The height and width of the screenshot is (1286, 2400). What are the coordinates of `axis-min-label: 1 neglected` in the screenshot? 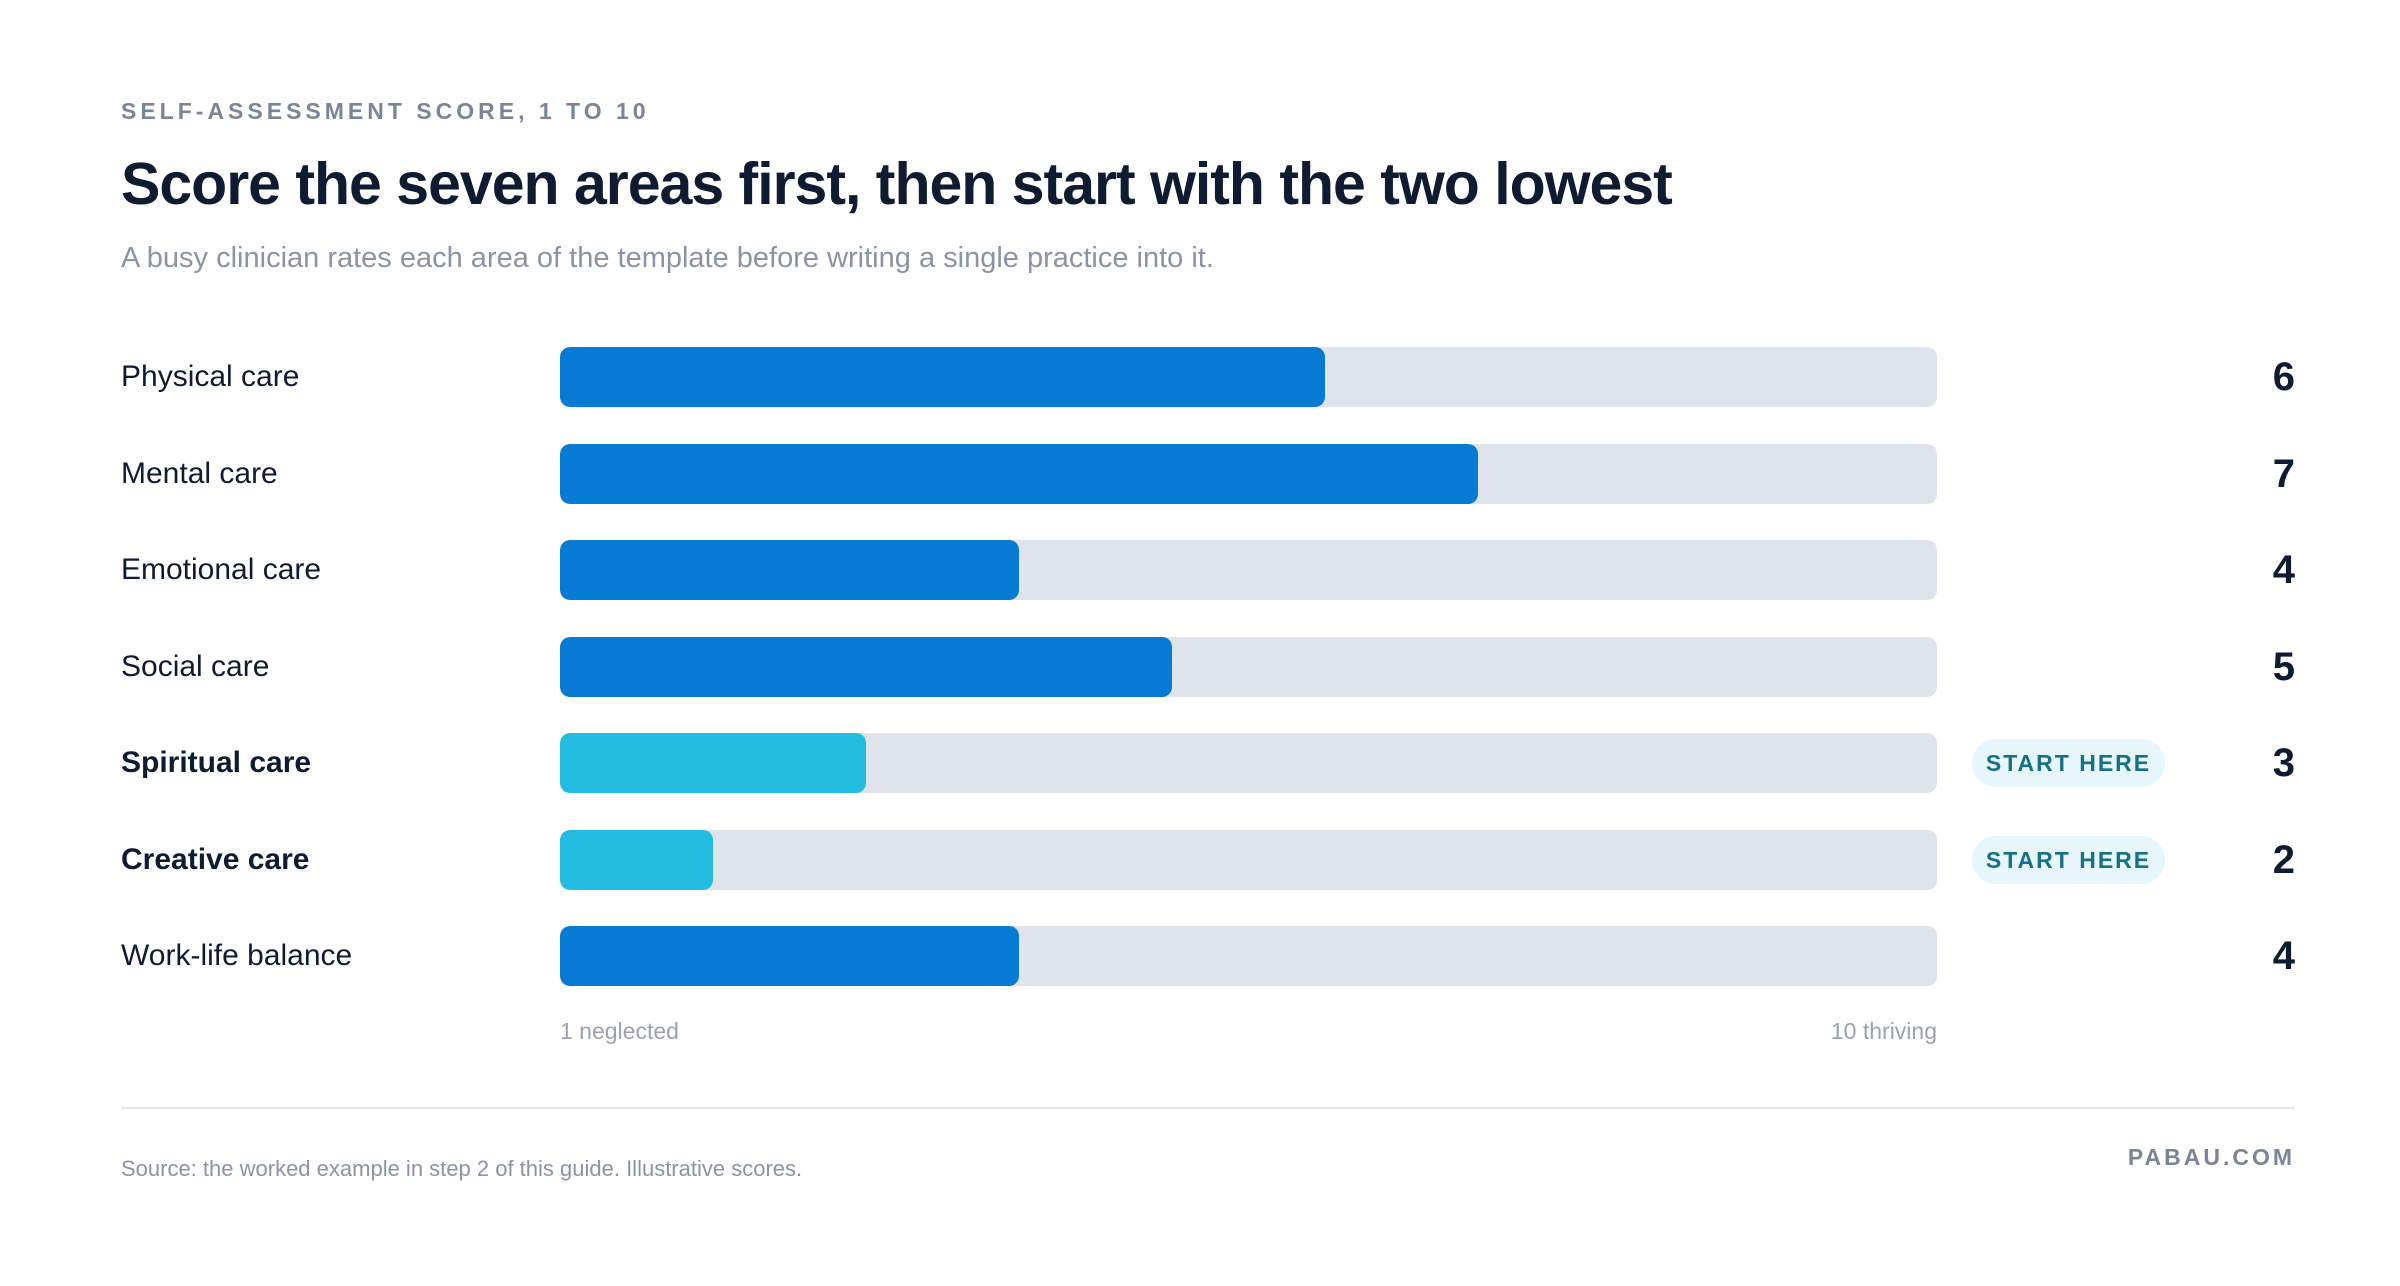 It's located at (619, 1031).